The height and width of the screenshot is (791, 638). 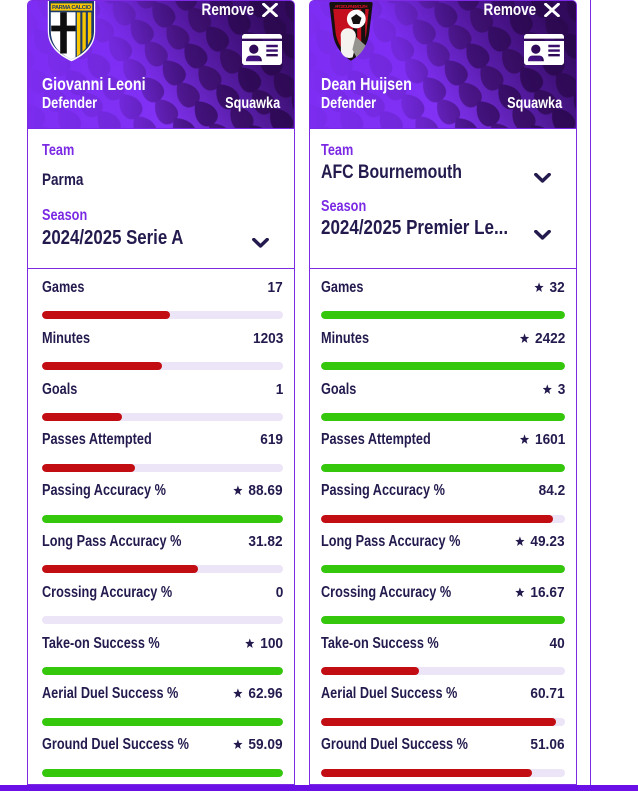 I want to click on svg-text: PARMA CALCIO, so click(x=72, y=8).